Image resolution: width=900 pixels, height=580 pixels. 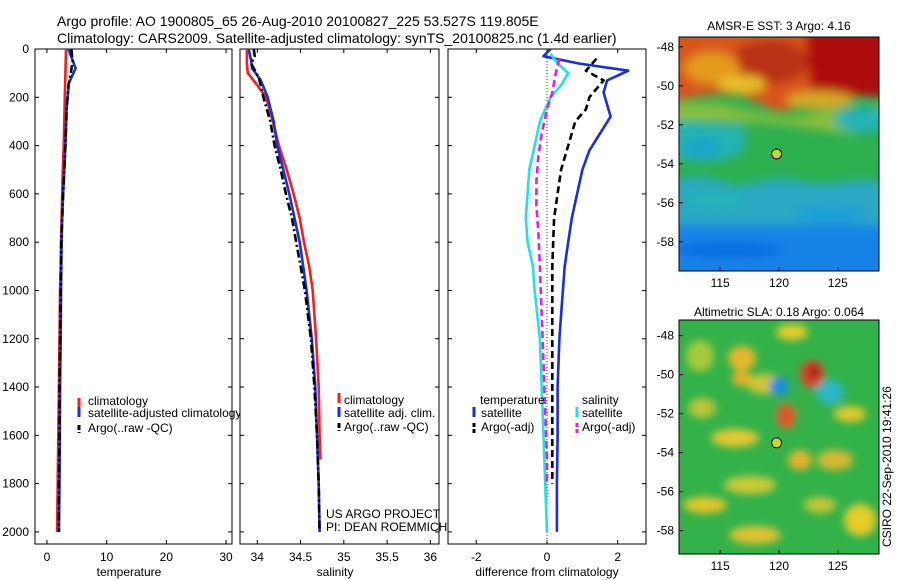 I want to click on y-tick-label: 800, so click(x=19, y=242).